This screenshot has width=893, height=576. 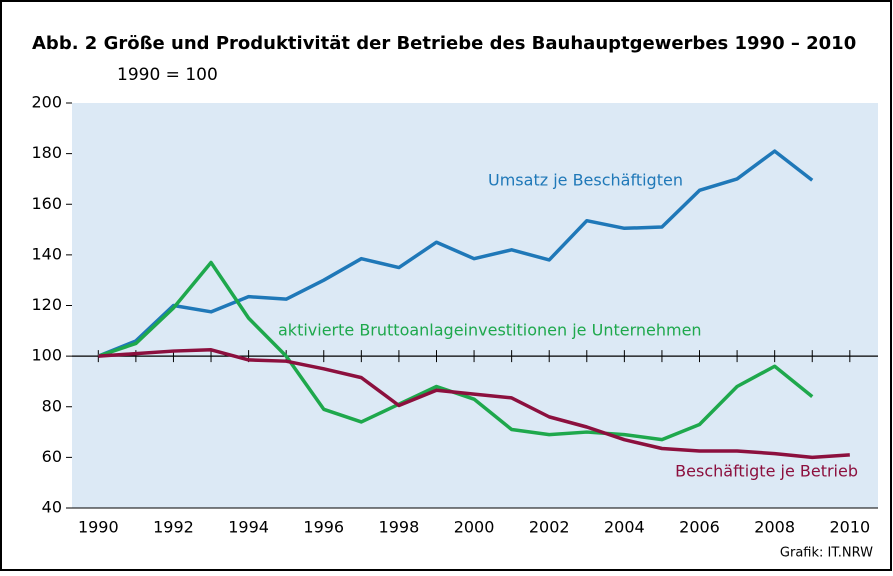 I want to click on y-tick-label: 160, so click(x=46, y=203).